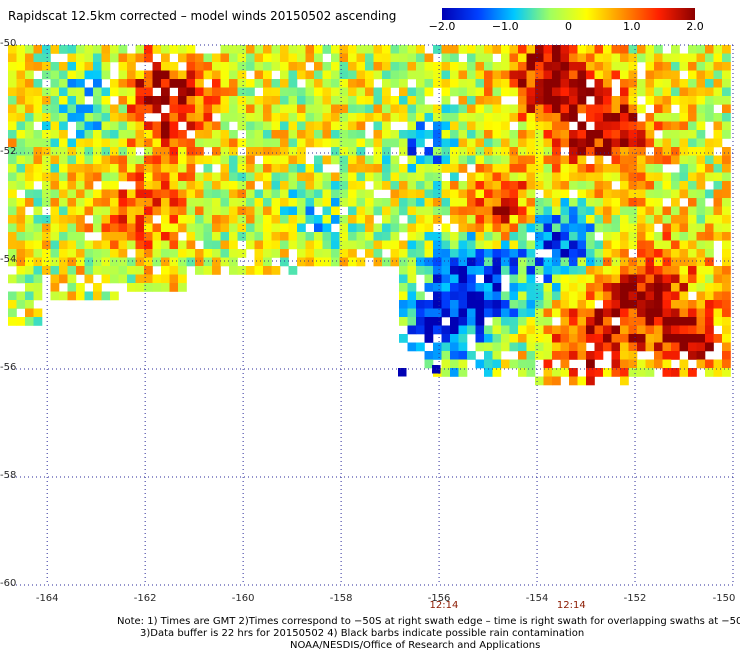 This screenshot has width=740, height=652. Describe the element at coordinates (341, 598) in the screenshot. I see `longitude-label: -158` at that location.